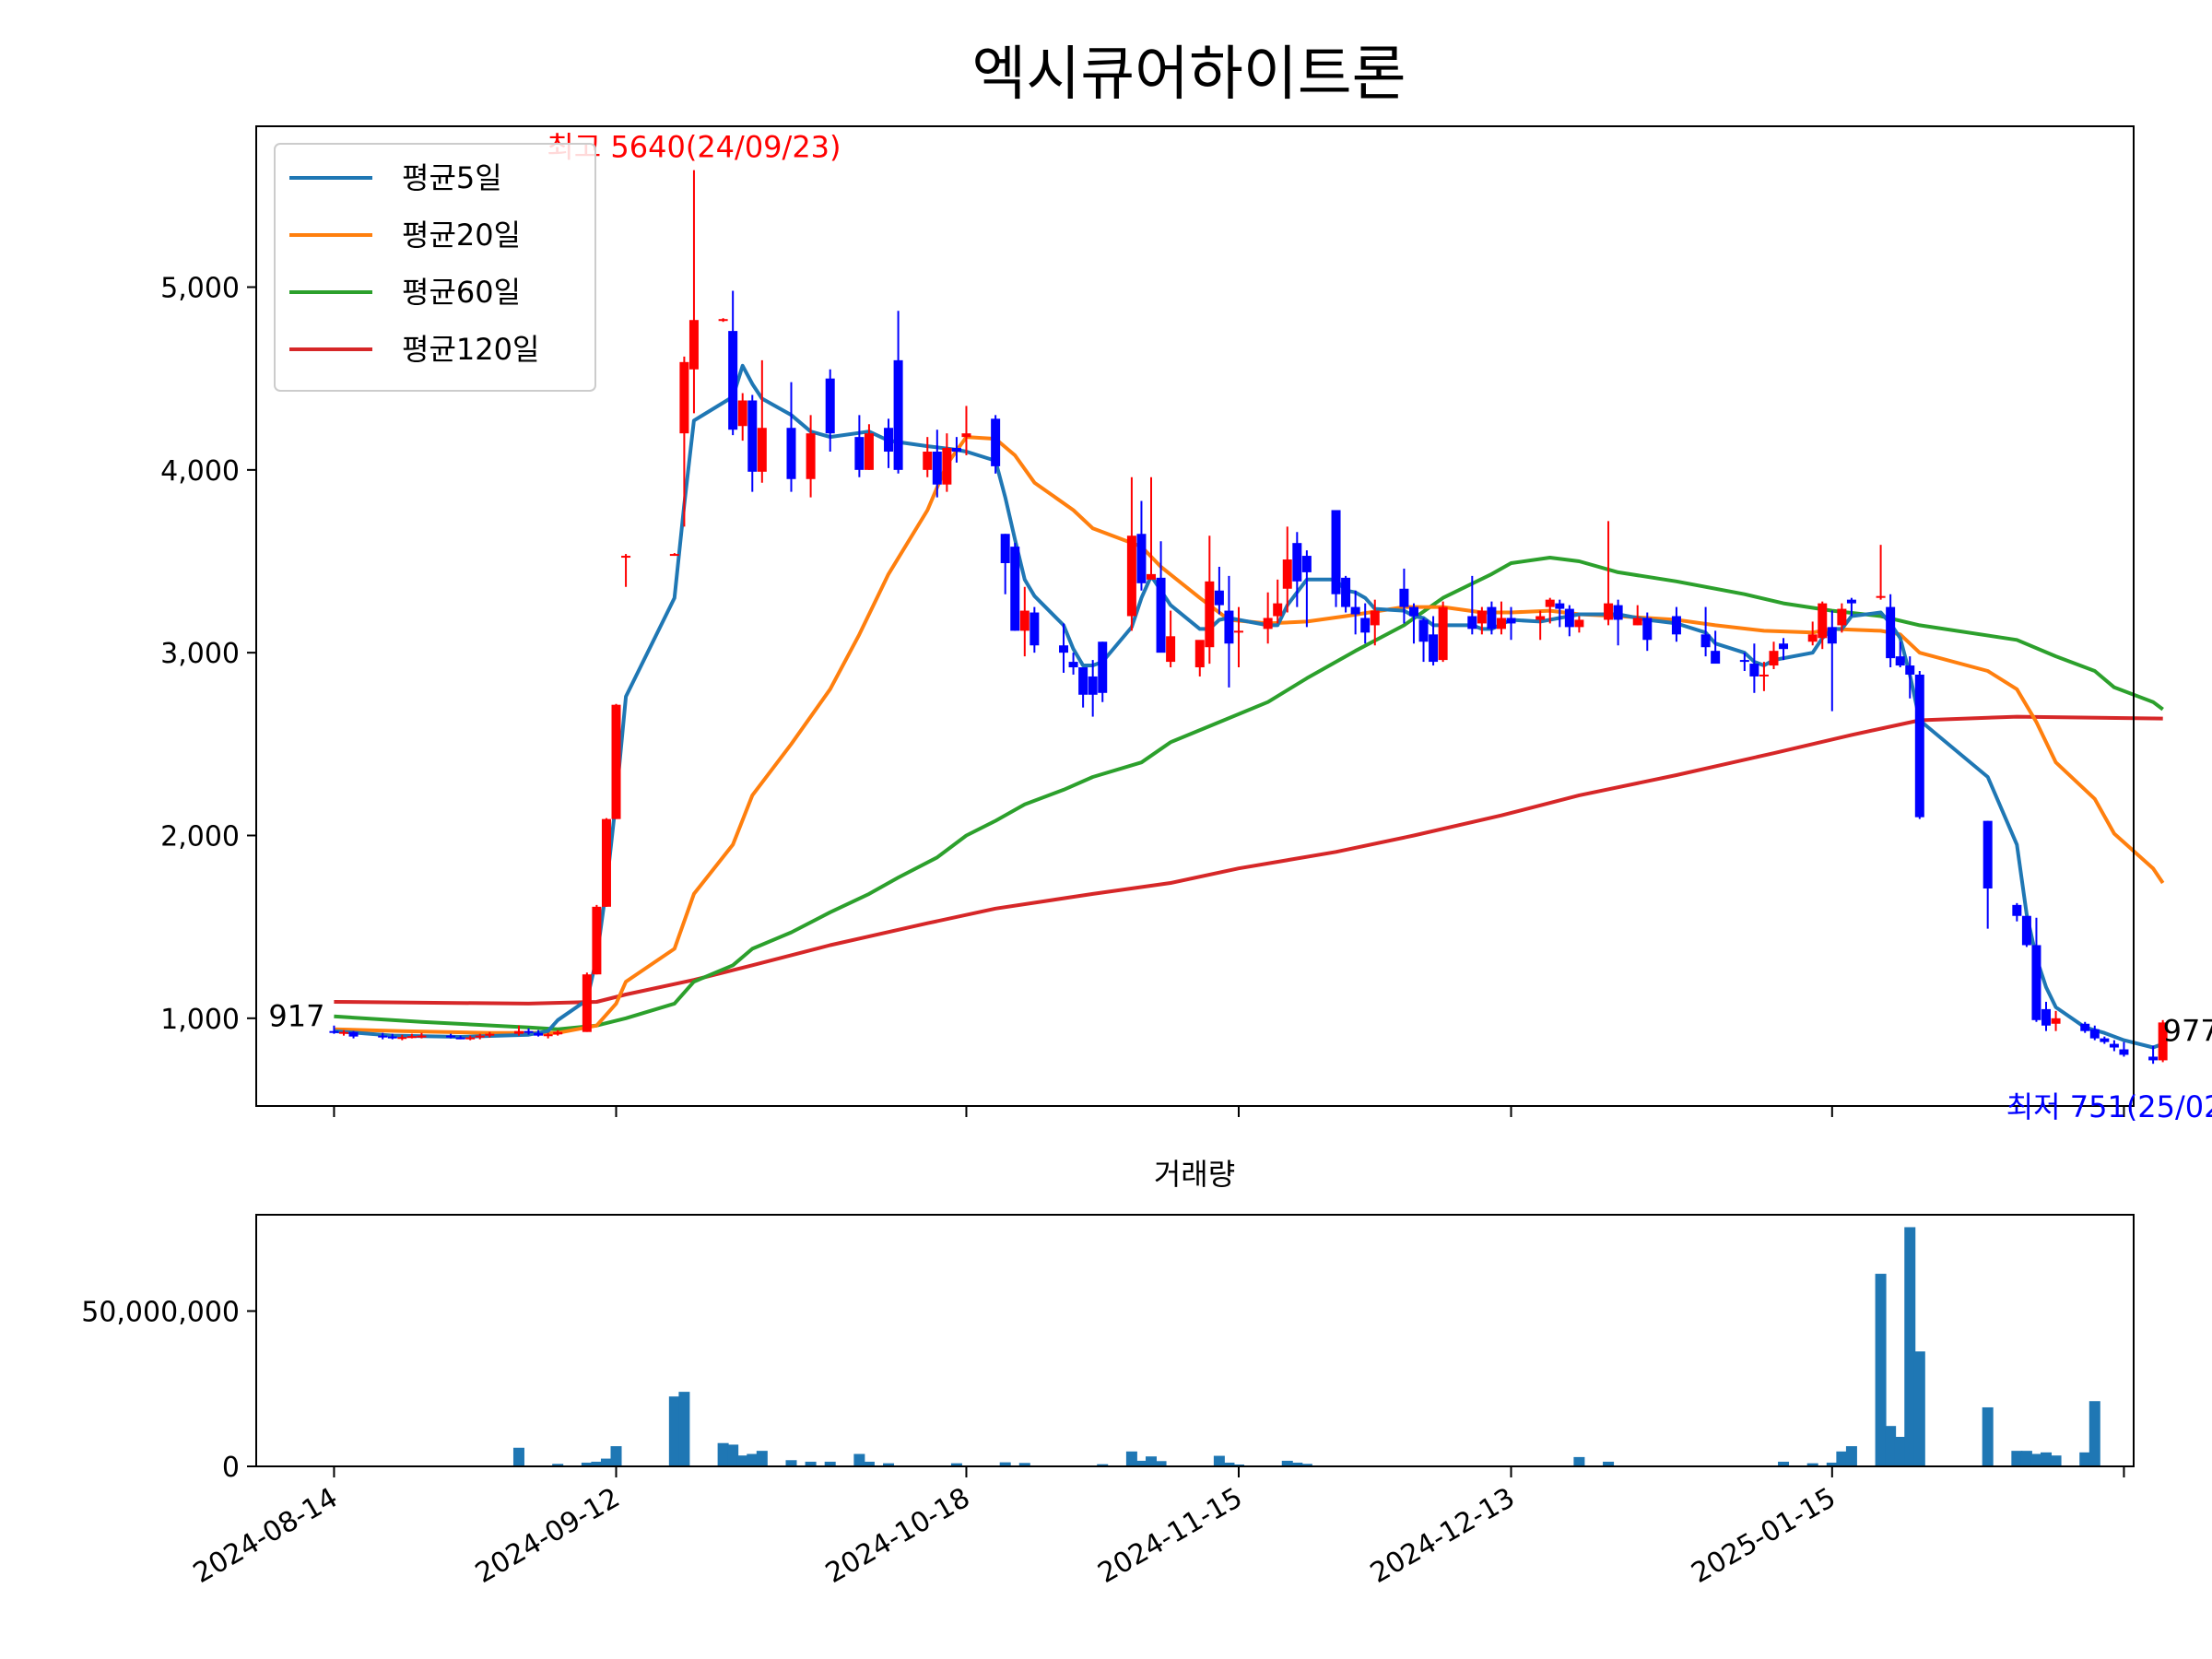 This screenshot has height=1659, width=2212. What do you see at coordinates (296, 1015) in the screenshot?
I see `annotation-label: 917` at bounding box center [296, 1015].